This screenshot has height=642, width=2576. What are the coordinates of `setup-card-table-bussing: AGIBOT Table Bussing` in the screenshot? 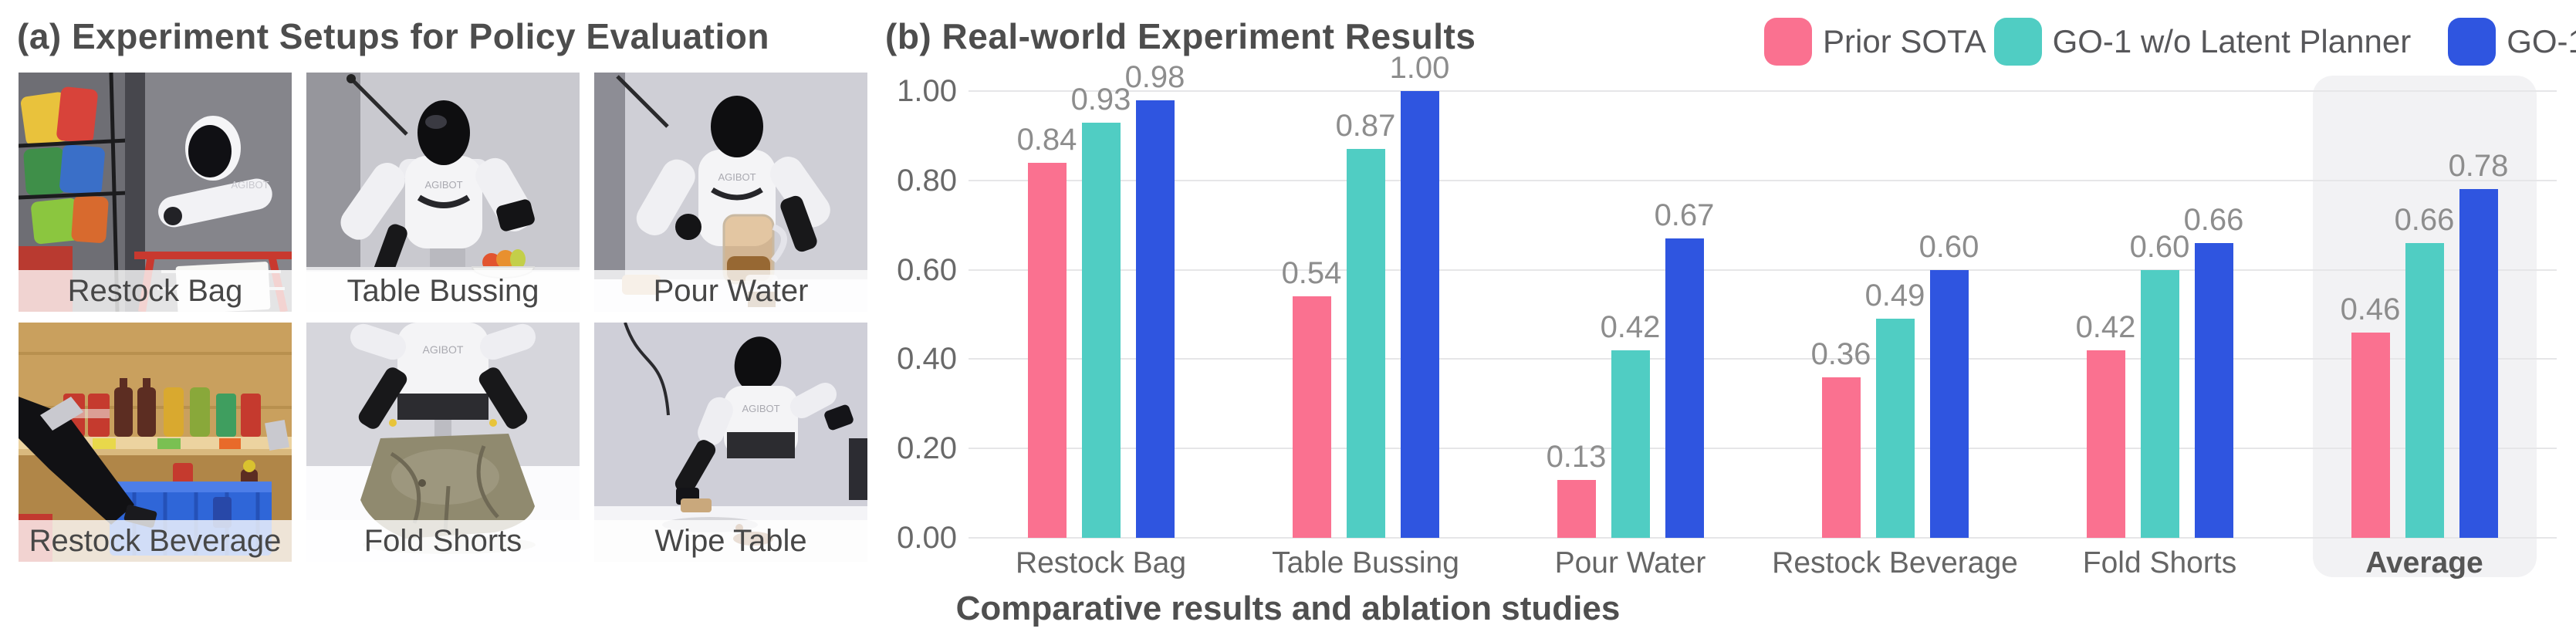 It's located at (443, 192).